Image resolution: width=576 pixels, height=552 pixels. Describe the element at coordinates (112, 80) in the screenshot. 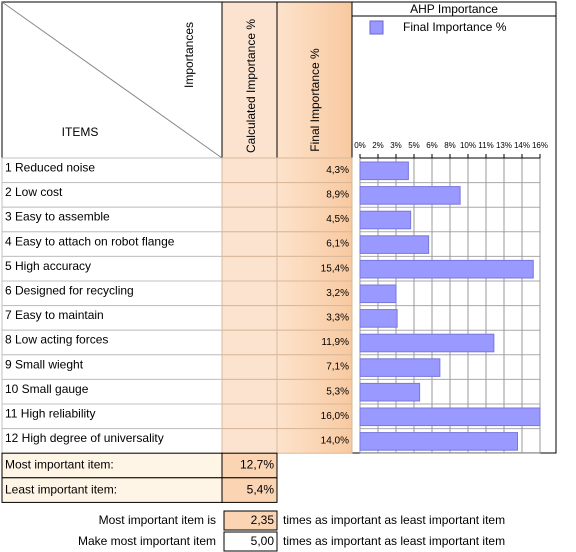

I see `diagonal` at that location.